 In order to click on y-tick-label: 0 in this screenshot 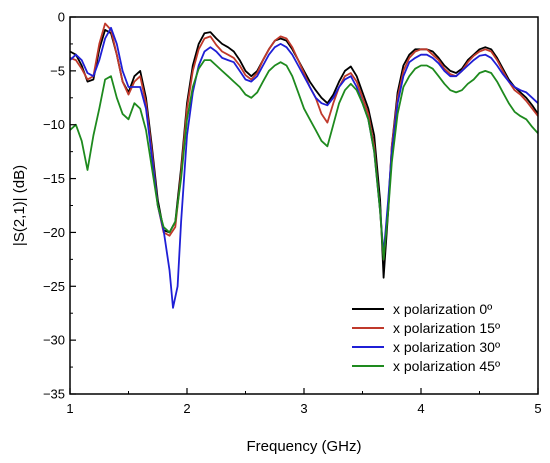, I will do `click(61, 17)`.